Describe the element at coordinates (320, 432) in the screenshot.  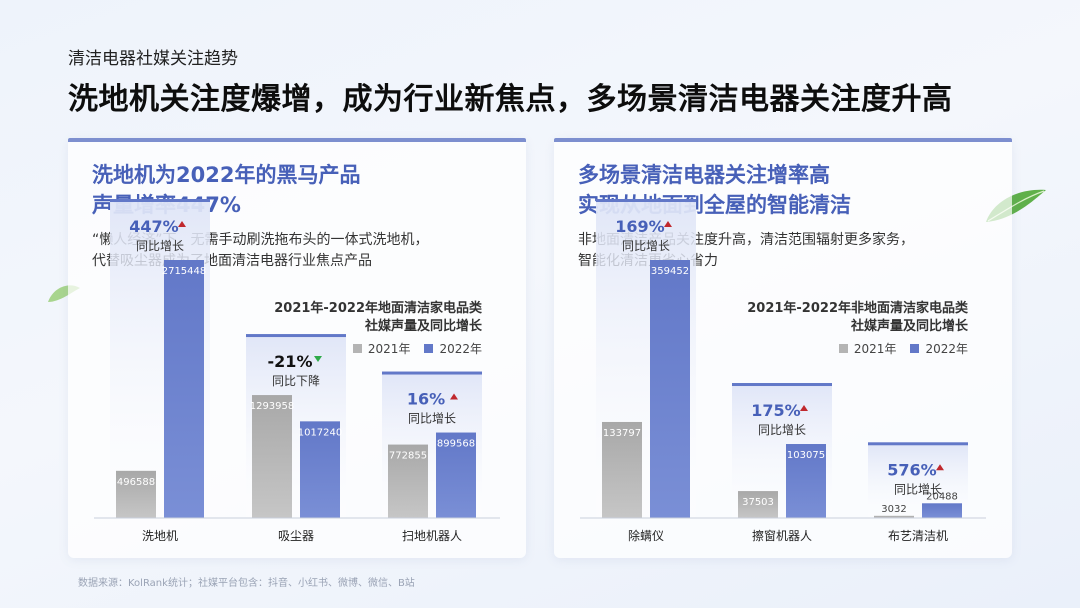
I see `data-label-2022: 1017240` at that location.